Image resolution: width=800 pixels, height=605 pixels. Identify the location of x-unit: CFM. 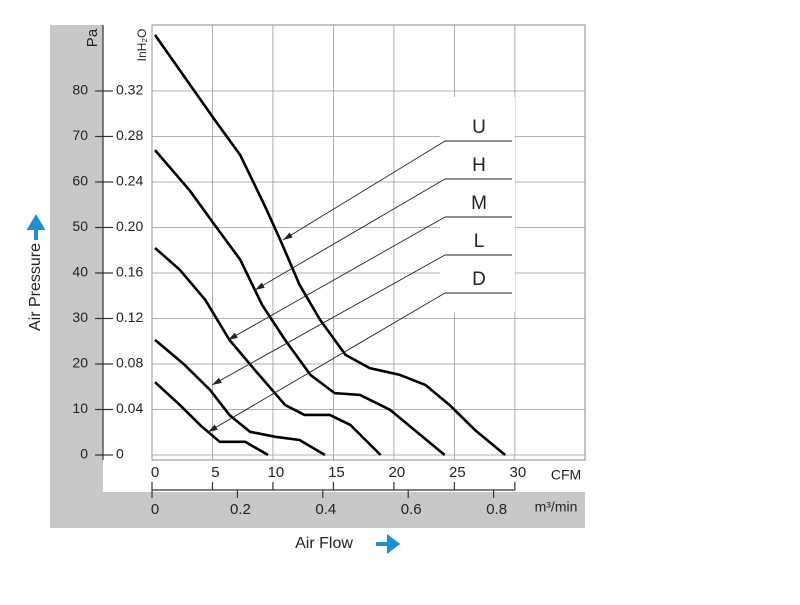
(566, 475).